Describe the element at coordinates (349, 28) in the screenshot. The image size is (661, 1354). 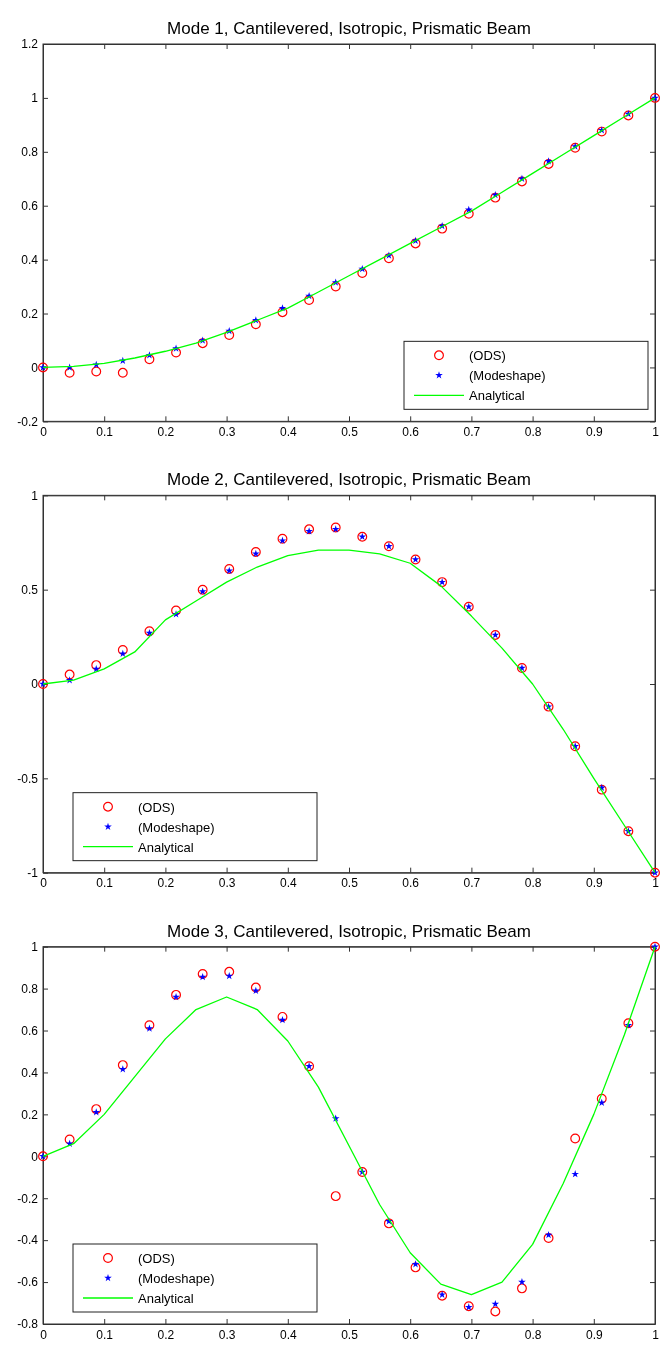
I see `chart-title: Mode 1, Cantilevered, Isotropic, Prismatic Beam` at that location.